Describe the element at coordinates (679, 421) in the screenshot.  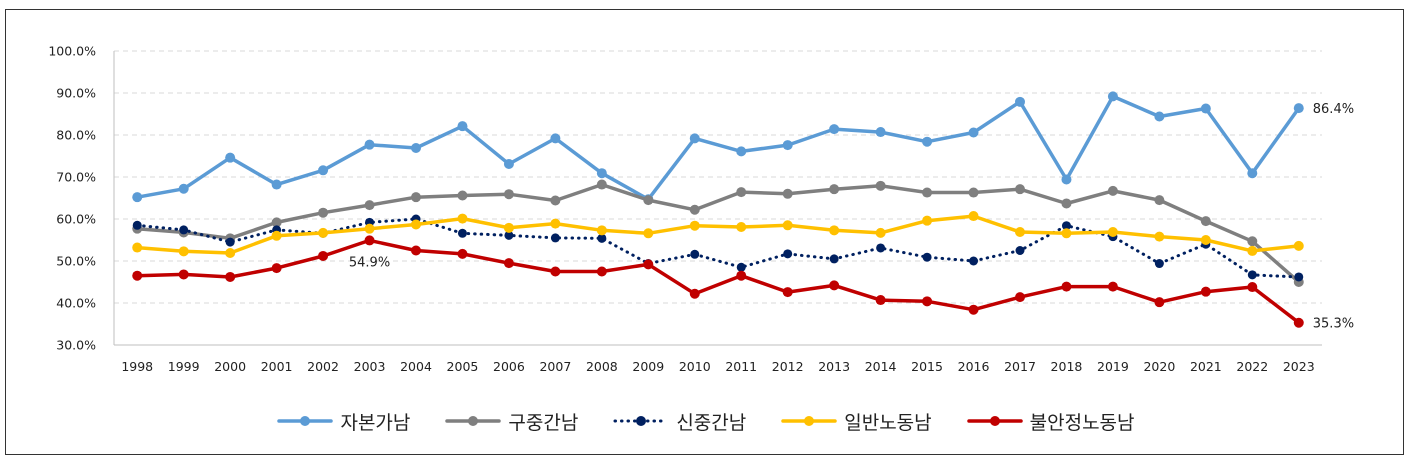
I see `legend-item: 신중간남` at that location.